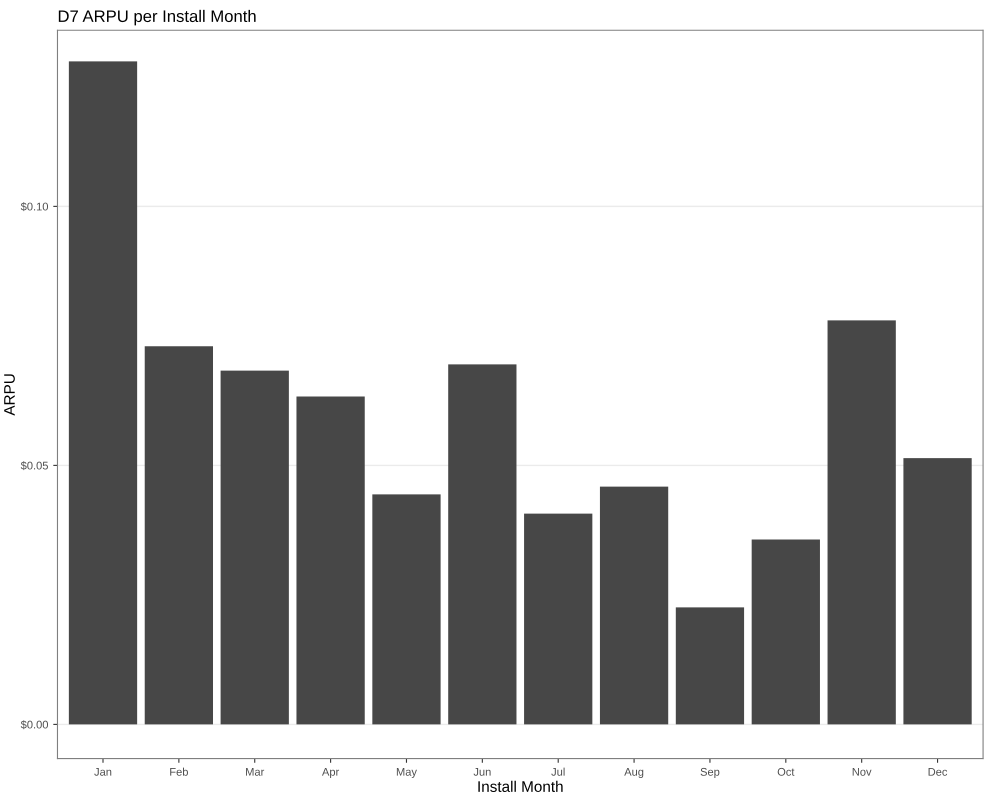 The width and height of the screenshot is (991, 796). Describe the element at coordinates (9, 395) in the screenshot. I see `y-axis-title: ARPU` at that location.